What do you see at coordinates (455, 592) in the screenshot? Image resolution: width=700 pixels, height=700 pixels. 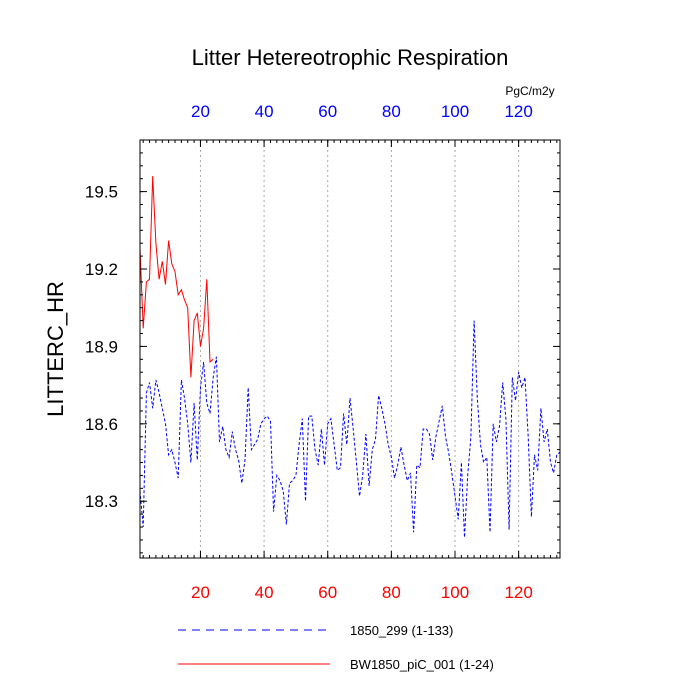 I see `x-tick-label-4: 100` at bounding box center [455, 592].